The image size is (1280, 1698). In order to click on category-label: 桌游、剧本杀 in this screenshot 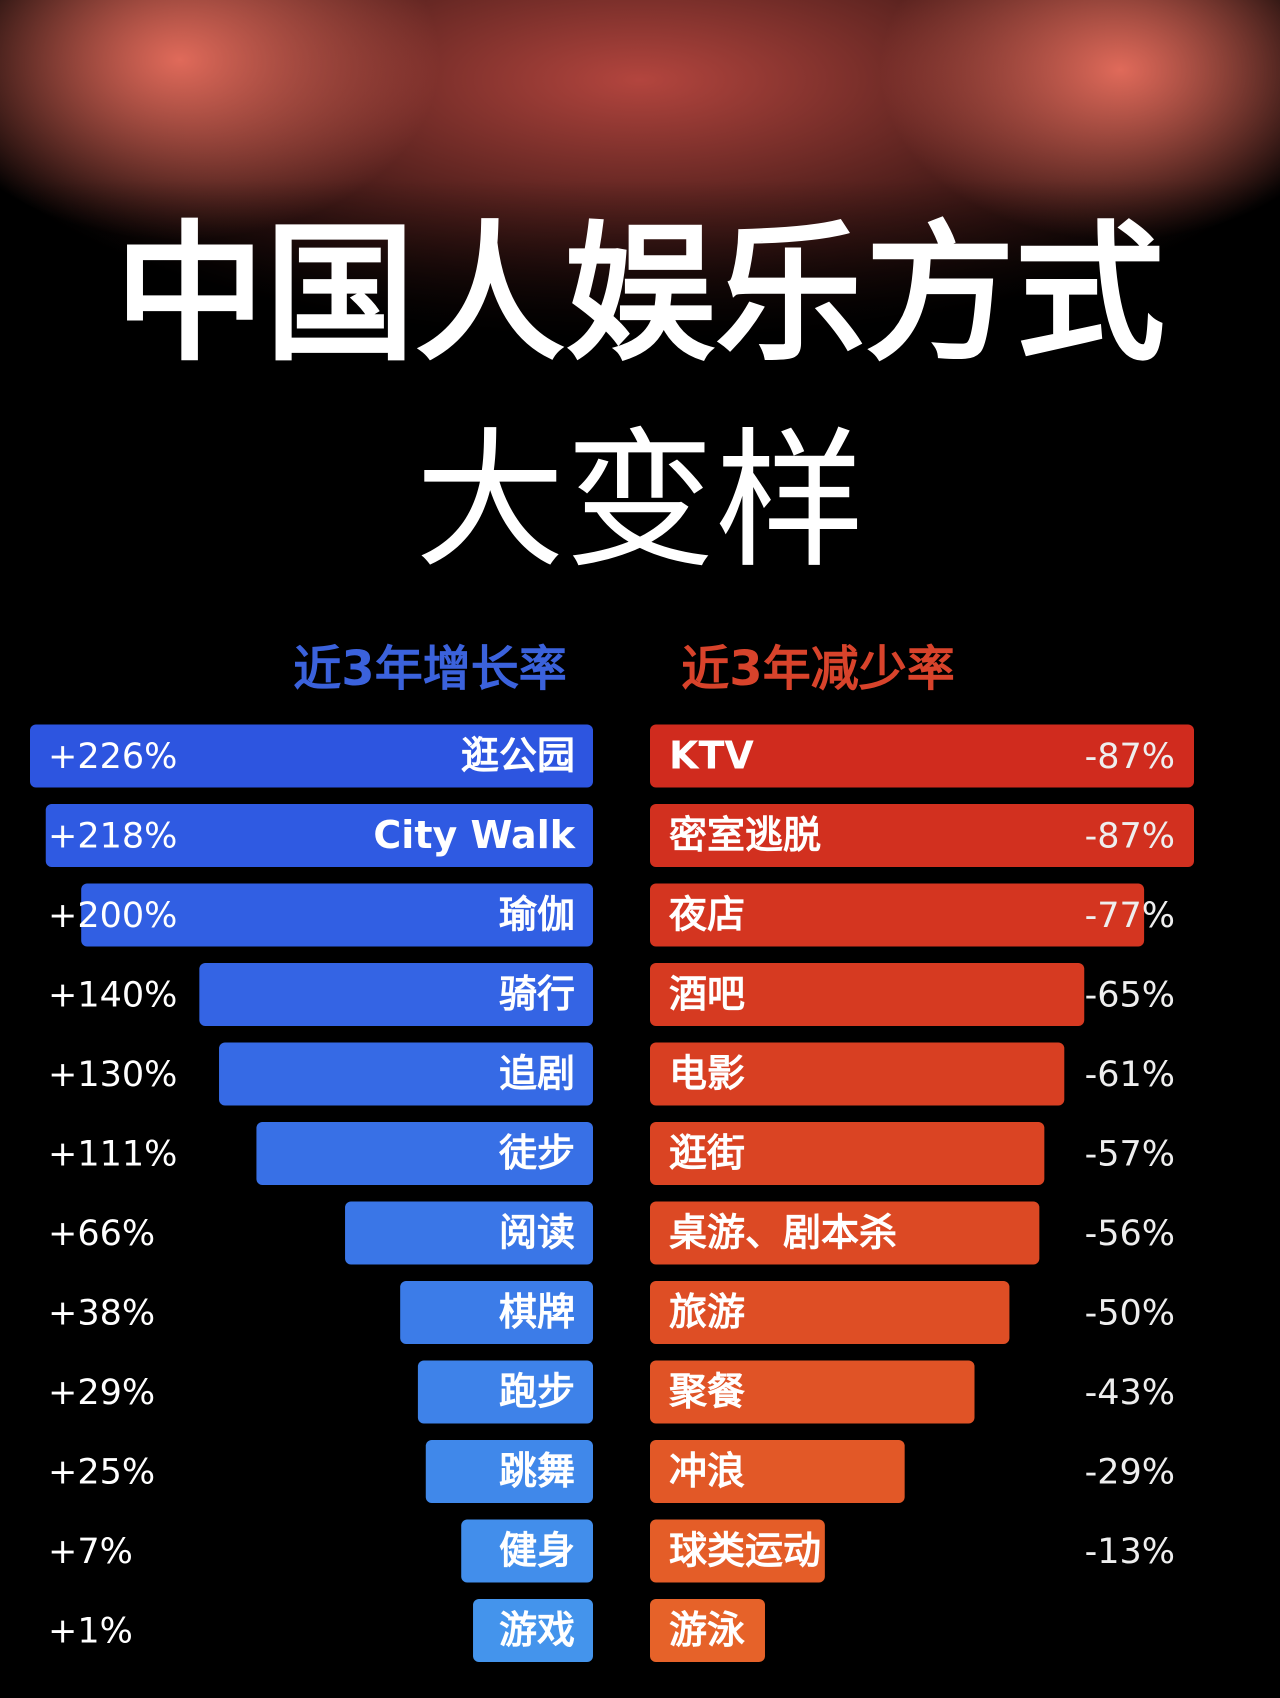, I will do `click(783, 1233)`.